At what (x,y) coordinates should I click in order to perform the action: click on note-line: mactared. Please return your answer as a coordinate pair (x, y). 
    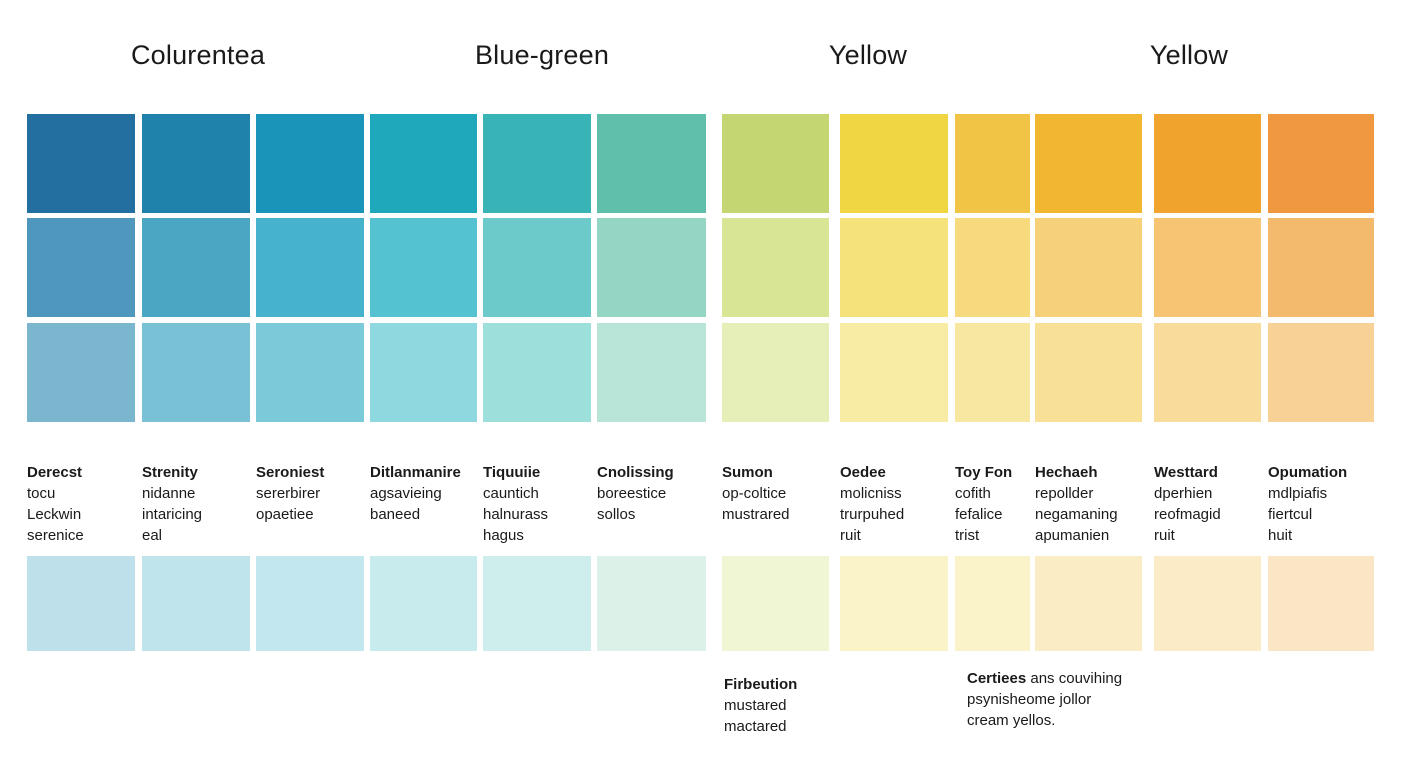
    Looking at the image, I should click on (755, 726).